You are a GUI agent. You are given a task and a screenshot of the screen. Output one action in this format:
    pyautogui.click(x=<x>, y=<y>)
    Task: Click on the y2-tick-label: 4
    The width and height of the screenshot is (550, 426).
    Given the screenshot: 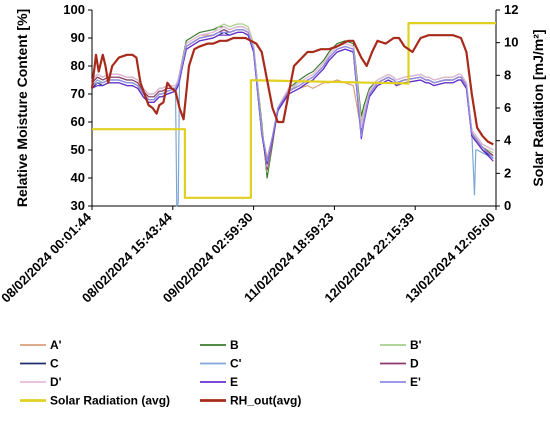 What is the action you would take?
    pyautogui.click(x=508, y=140)
    